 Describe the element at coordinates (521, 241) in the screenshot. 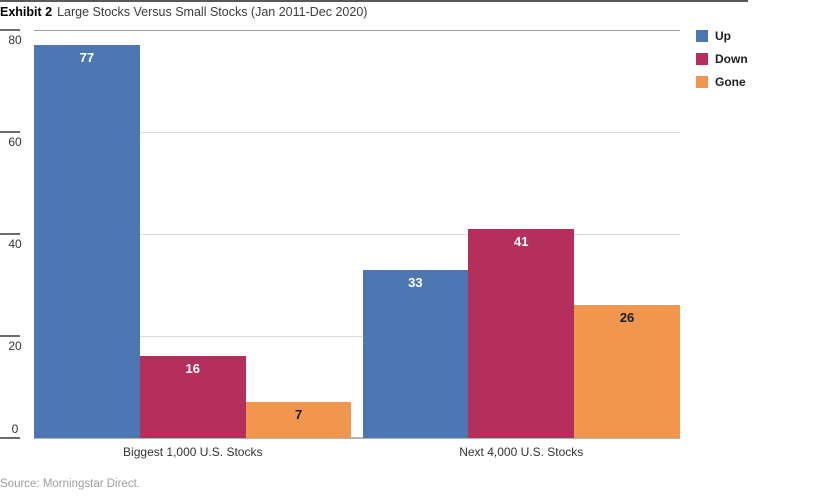

I see `bar-value-down-1: 41` at that location.